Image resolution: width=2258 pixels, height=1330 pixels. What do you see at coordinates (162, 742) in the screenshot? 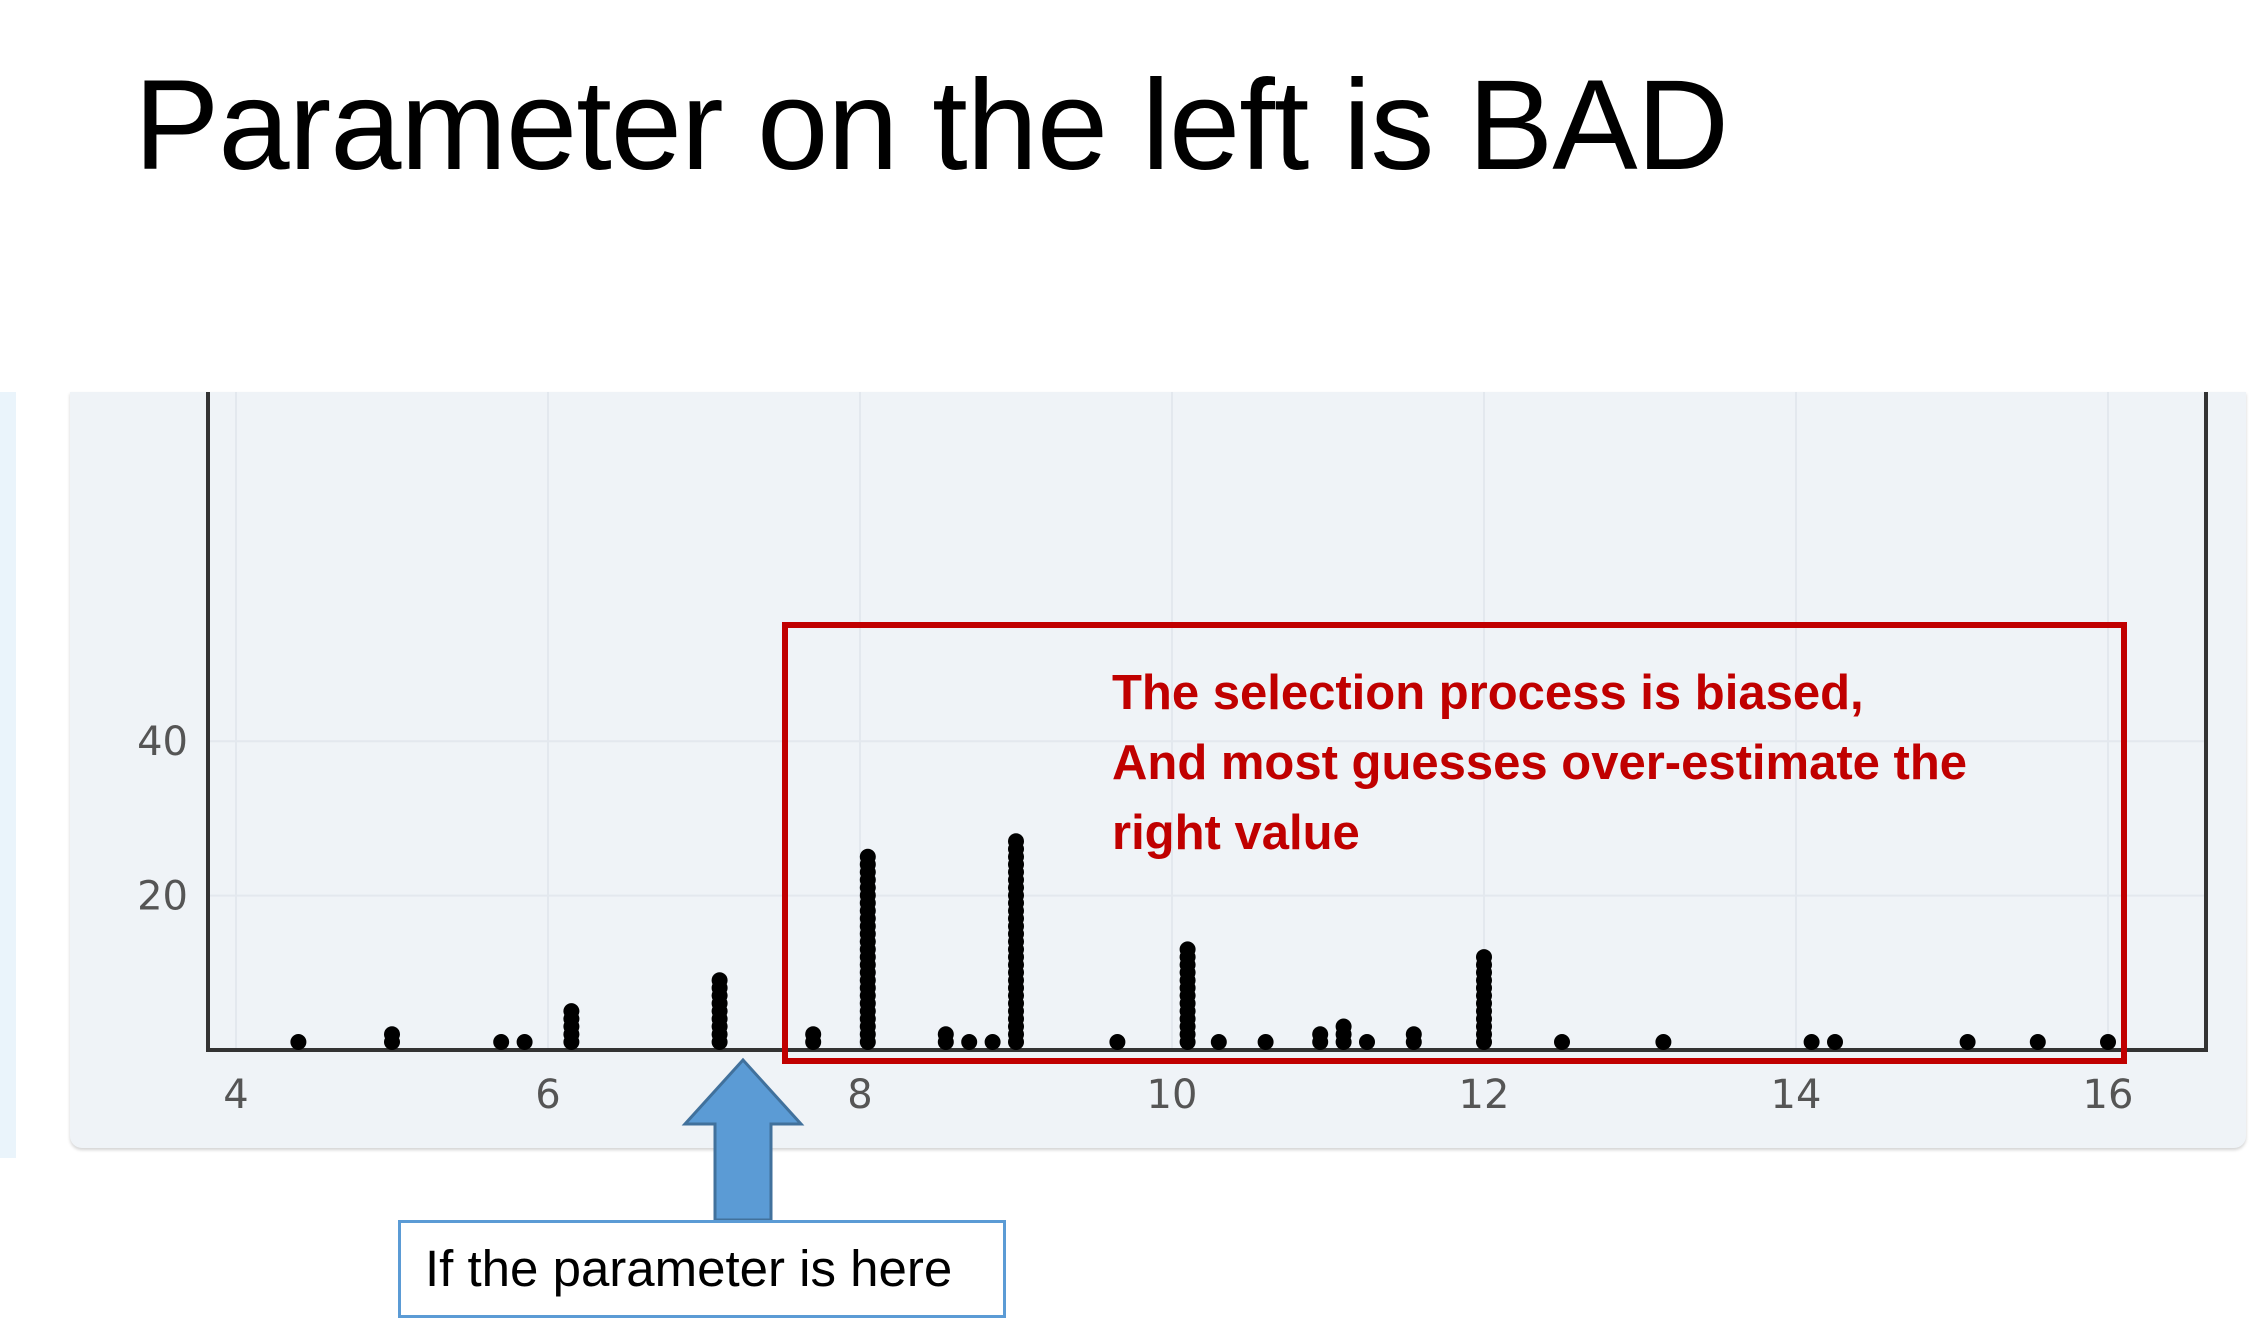
I see `y-tick-label: 40` at bounding box center [162, 742].